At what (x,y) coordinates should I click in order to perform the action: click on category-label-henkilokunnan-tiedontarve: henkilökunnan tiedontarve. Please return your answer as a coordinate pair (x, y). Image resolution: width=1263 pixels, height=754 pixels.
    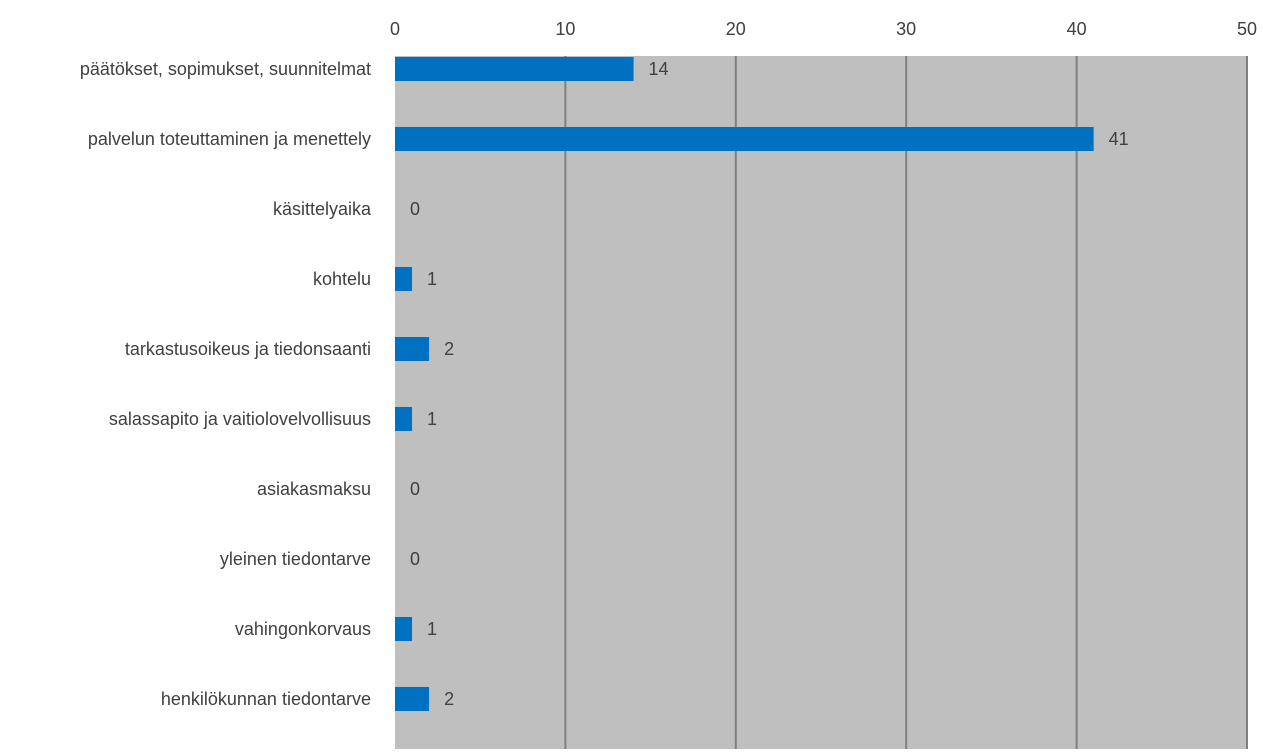
    Looking at the image, I should click on (266, 699).